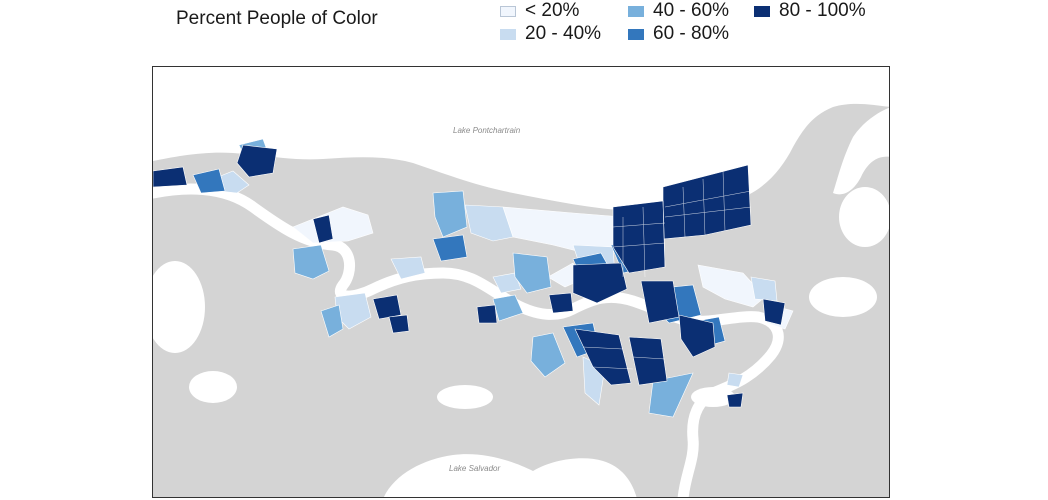  I want to click on legend-item-80-100: 80 - 100%, so click(810, 11).